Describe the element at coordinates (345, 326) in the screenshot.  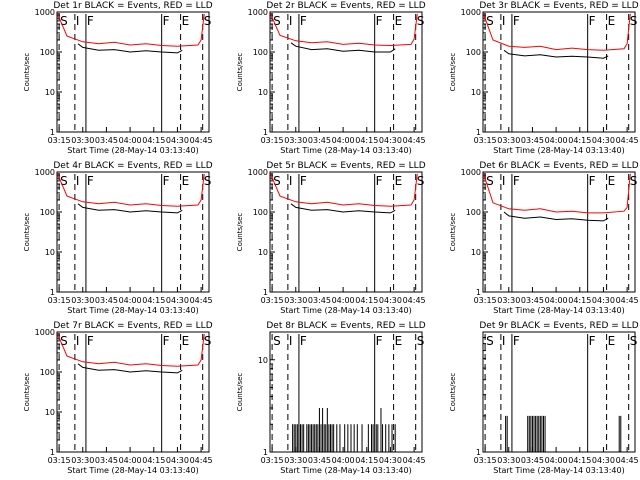
I see `panel-title: Det 8r BLACK = Events, RED = LLD` at that location.